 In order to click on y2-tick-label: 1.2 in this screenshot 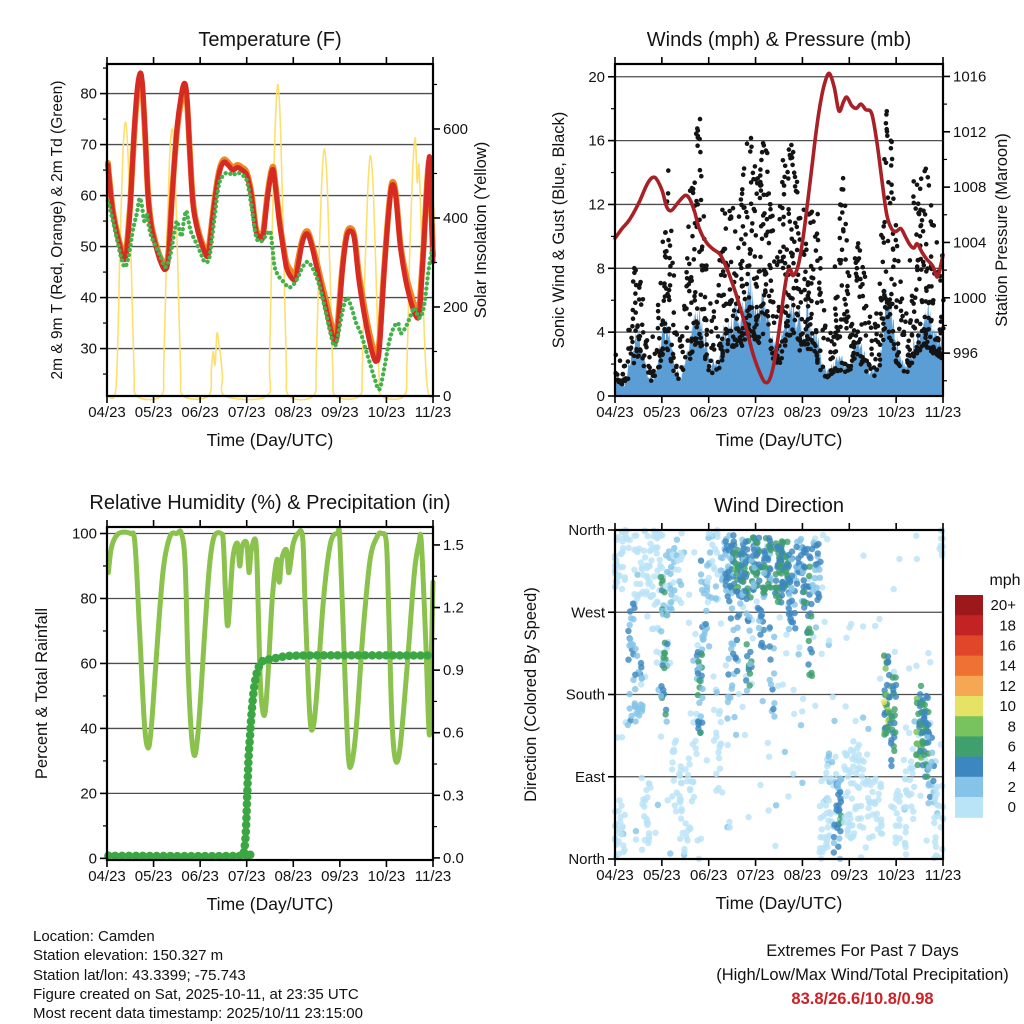, I will do `click(453, 608)`.